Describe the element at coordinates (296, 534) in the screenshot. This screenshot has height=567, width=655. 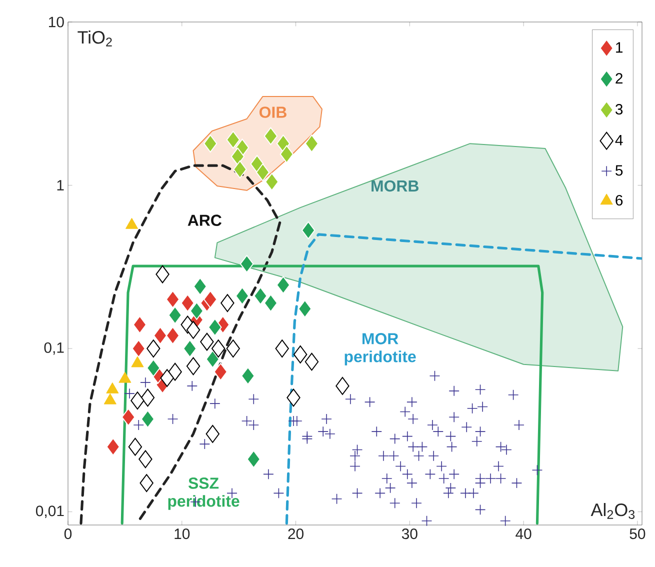
I see `x-tick-label: 20` at that location.